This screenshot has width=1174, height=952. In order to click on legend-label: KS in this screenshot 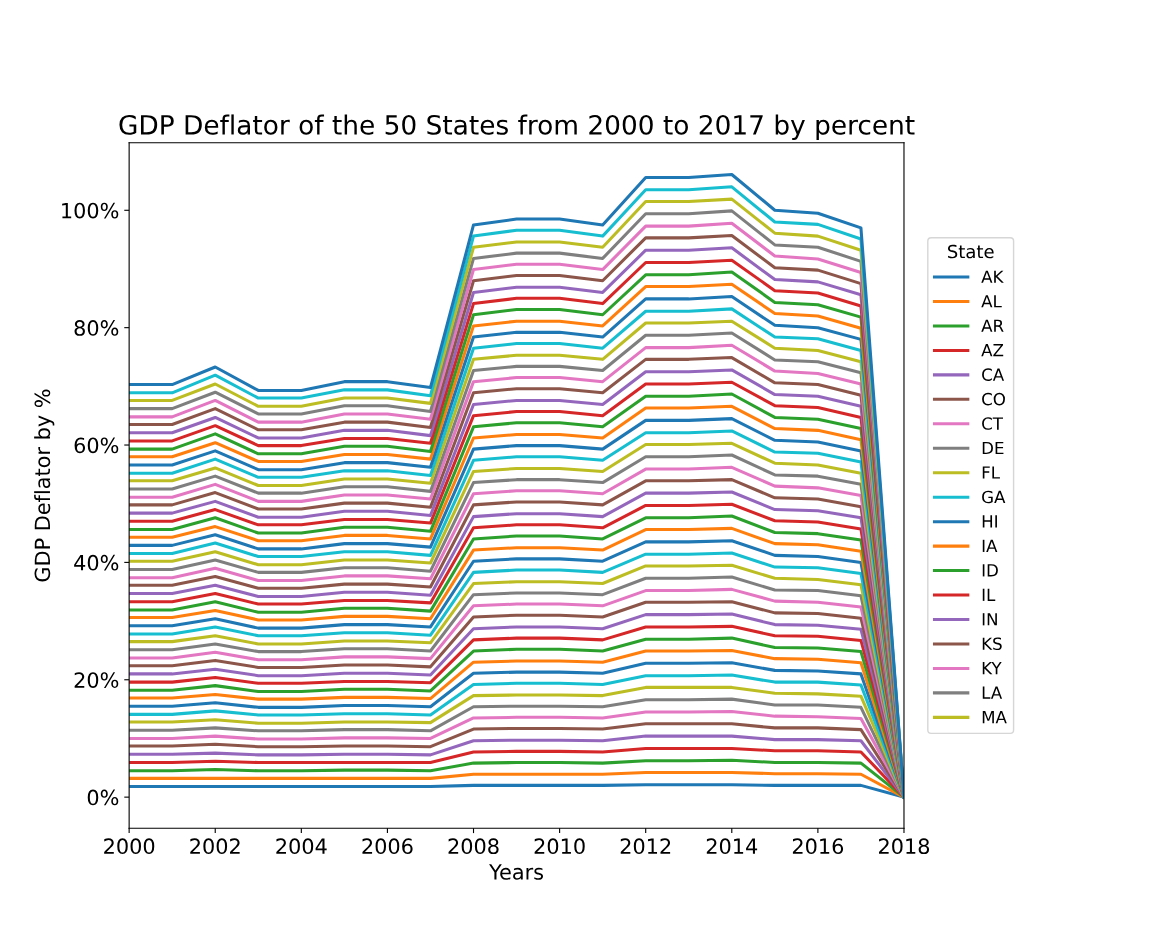, I will do `click(992, 644)`.